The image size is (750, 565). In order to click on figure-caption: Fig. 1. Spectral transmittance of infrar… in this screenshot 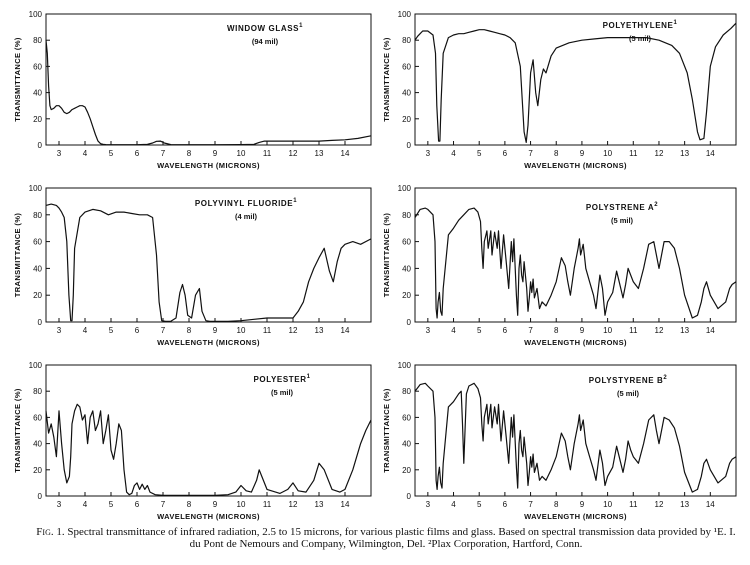, I will do `click(386, 538)`.